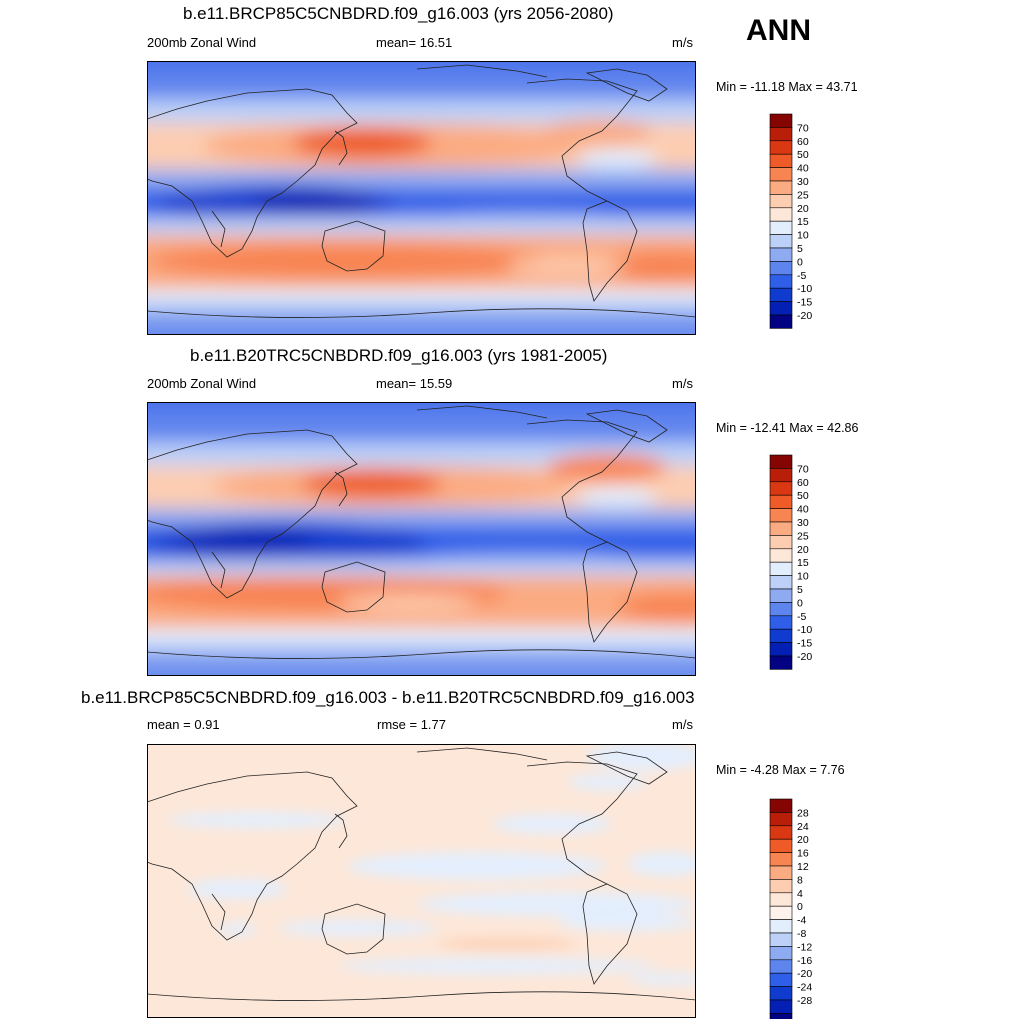 The image size is (1024, 1024). I want to click on panel1-colorbar-label: 60, so click(803, 142).